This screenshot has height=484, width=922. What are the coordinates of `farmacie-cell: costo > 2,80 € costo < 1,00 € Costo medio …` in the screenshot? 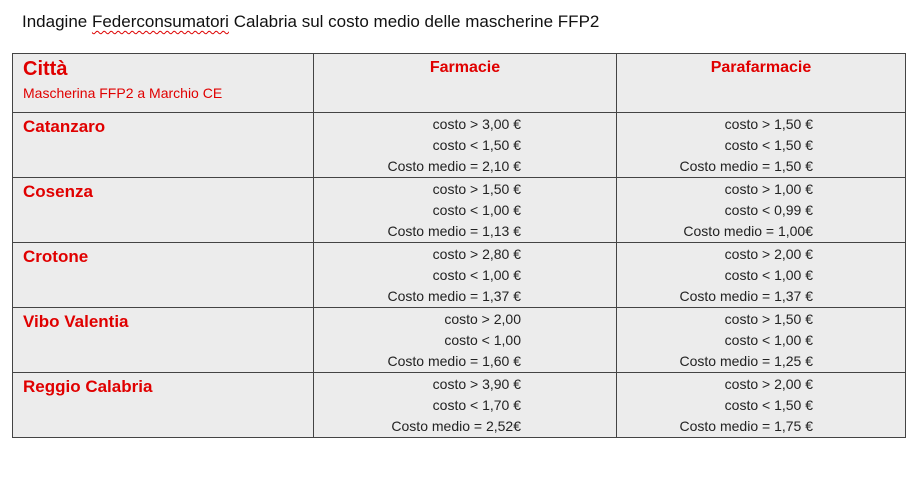 It's located at (465, 275).